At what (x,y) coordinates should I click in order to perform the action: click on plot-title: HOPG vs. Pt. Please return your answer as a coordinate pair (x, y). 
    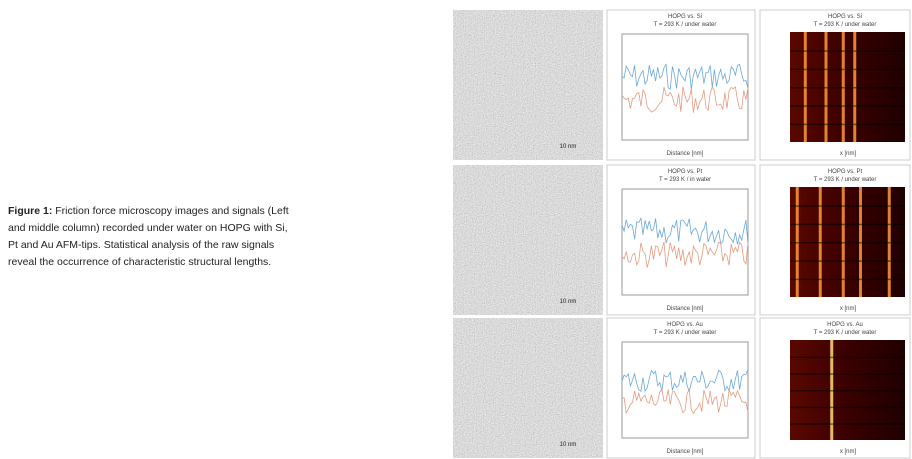
    Looking at the image, I should click on (685, 172).